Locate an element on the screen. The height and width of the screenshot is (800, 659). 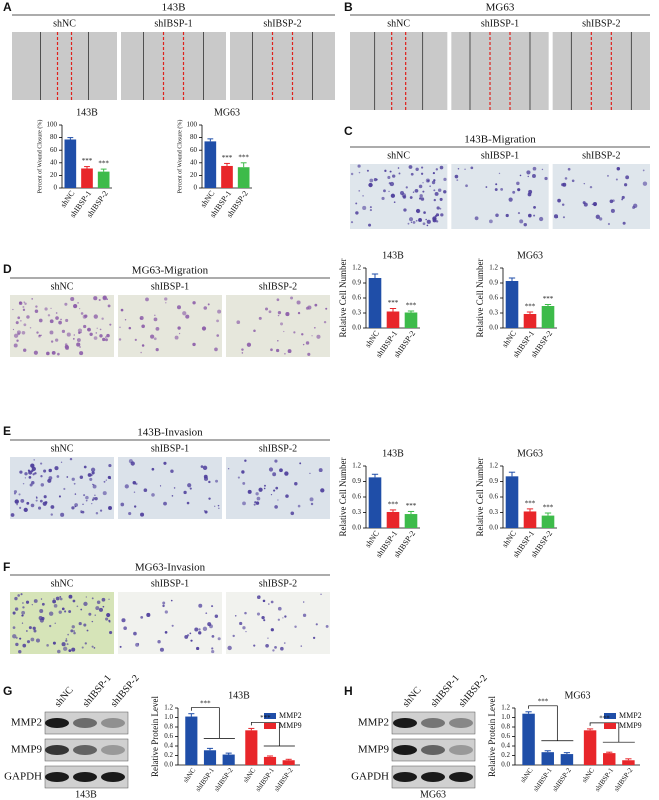
micrograph is located at coordinates (500, 71).